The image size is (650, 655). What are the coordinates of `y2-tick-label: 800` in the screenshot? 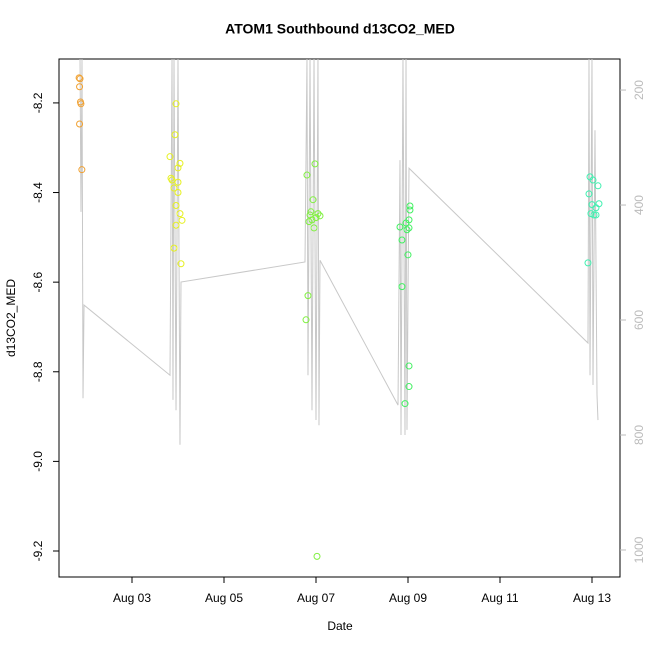 It's located at (639, 435).